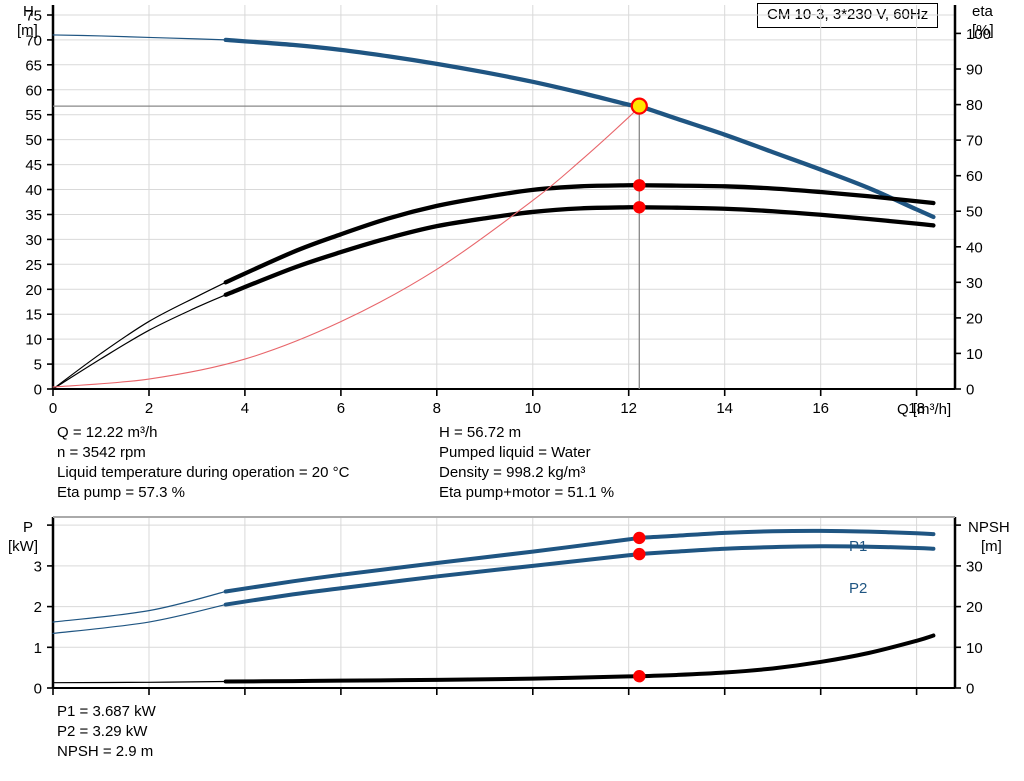 The image size is (1024, 781). Describe the element at coordinates (527, 492) in the screenshot. I see `info-eta-pump-motor: Eta pump+motor = 51.1 %` at that location.